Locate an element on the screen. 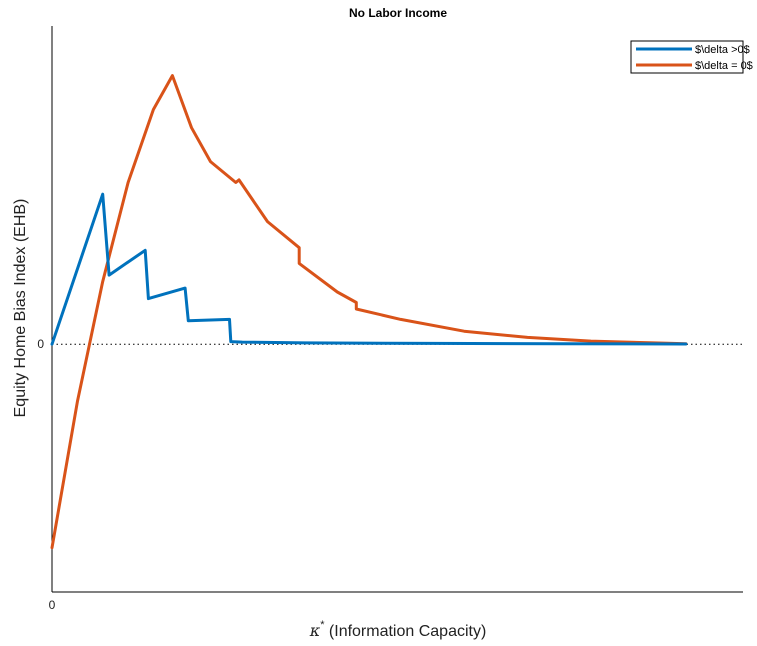 The image size is (757, 646). legend-box is located at coordinates (687, 57).